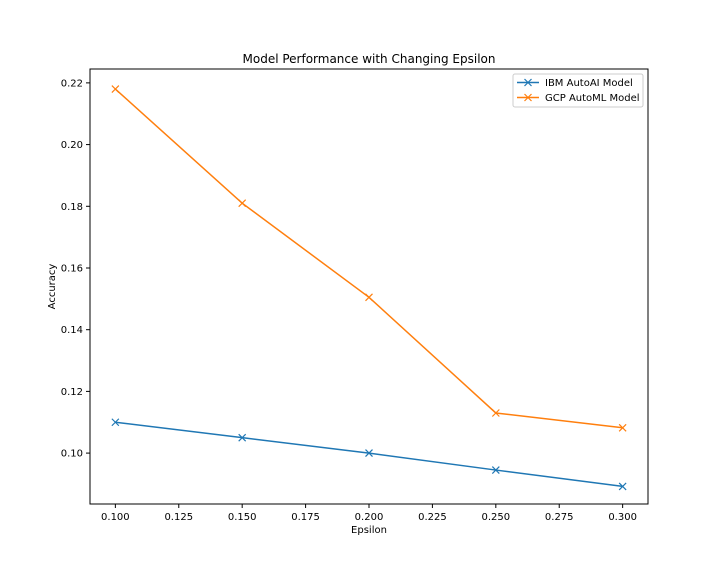 The width and height of the screenshot is (720, 576). I want to click on y-tick-label: 0.10, so click(72, 454).